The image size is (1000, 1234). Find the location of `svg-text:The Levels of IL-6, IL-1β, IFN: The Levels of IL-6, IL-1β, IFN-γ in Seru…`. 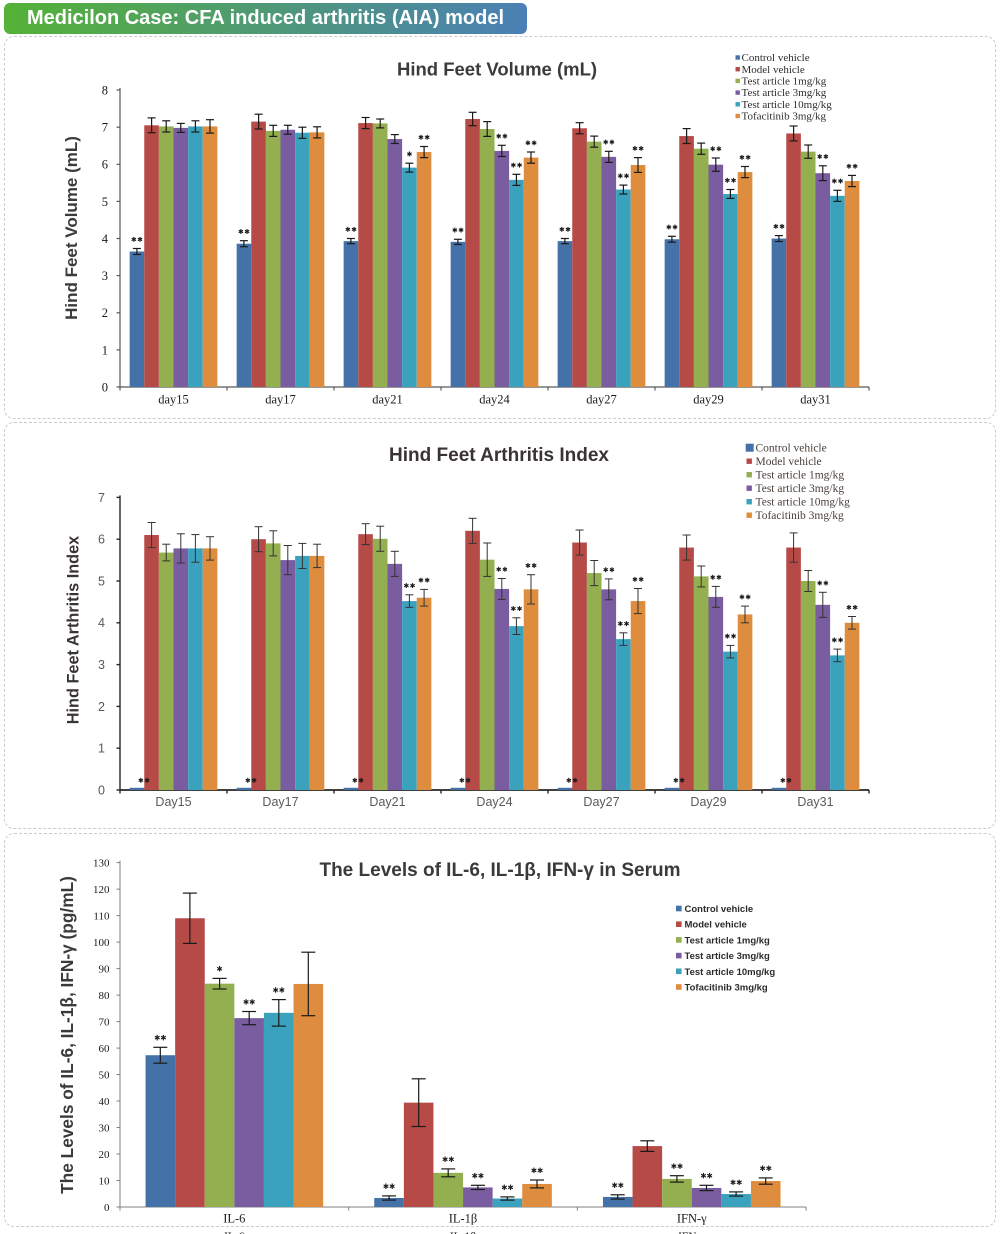

svg-text:The Levels of IL-6, IL-1β, IFN: The Levels of IL-6, IL-1β, IFN-γ in Seru… is located at coordinates (499, 870).